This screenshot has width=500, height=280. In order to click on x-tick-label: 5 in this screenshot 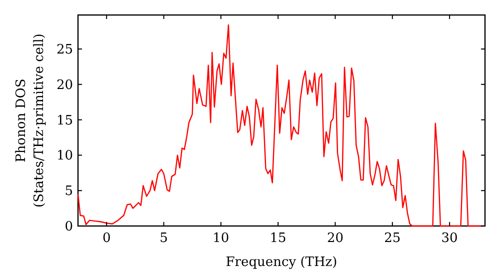, I will do `click(164, 238)`.